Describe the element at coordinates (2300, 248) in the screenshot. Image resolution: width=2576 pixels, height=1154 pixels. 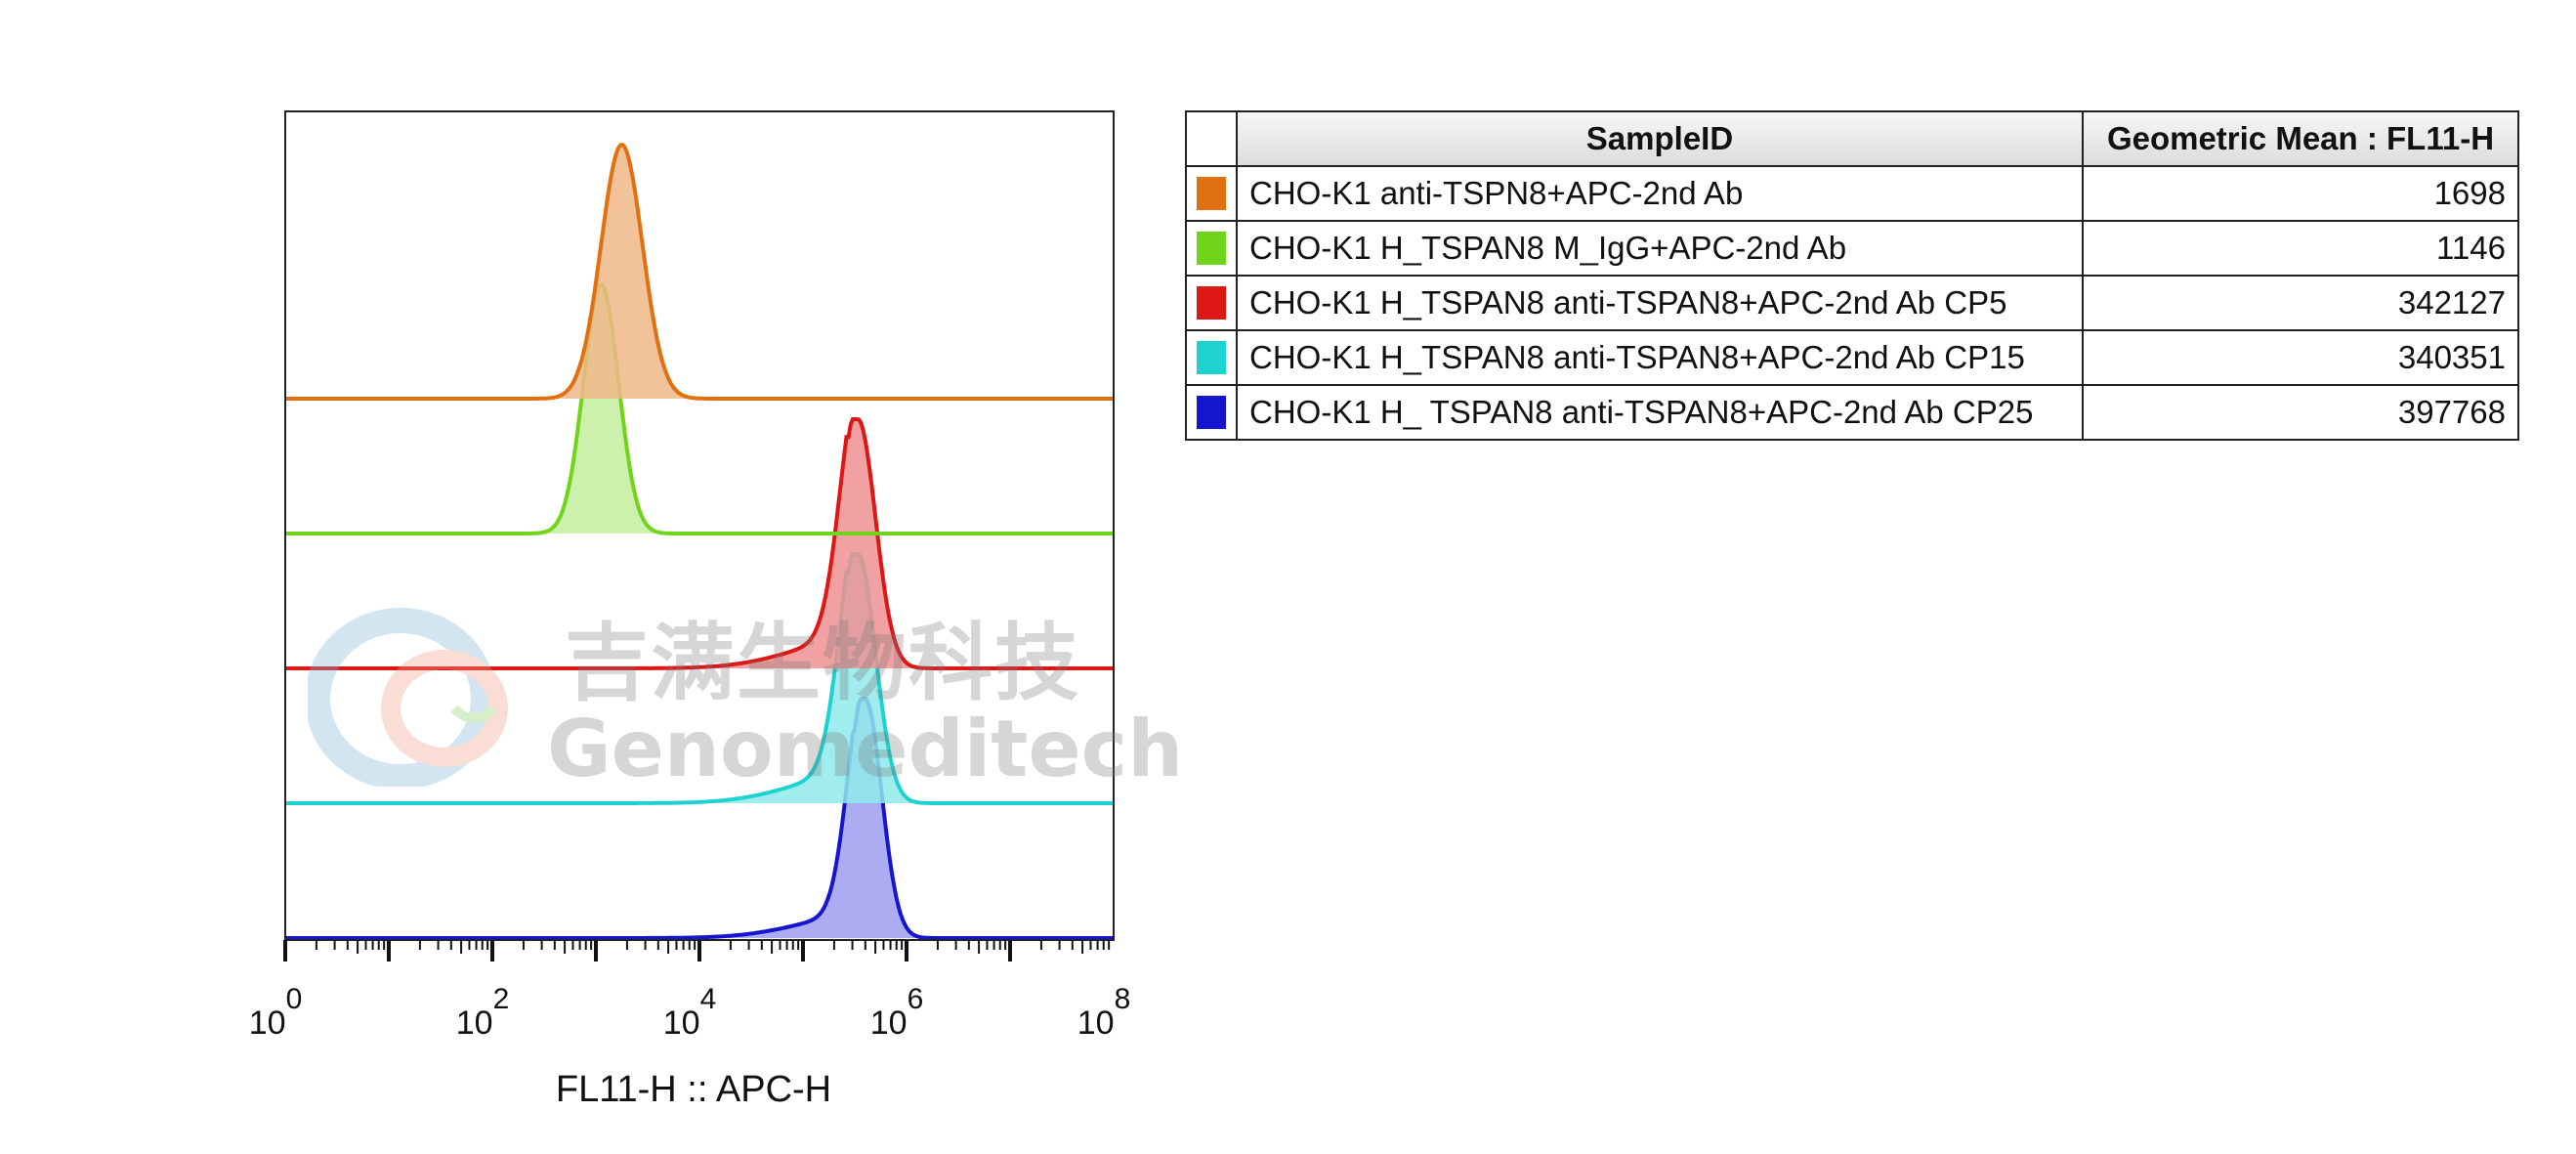
I see `legend-geometric-mean: 1146` at that location.